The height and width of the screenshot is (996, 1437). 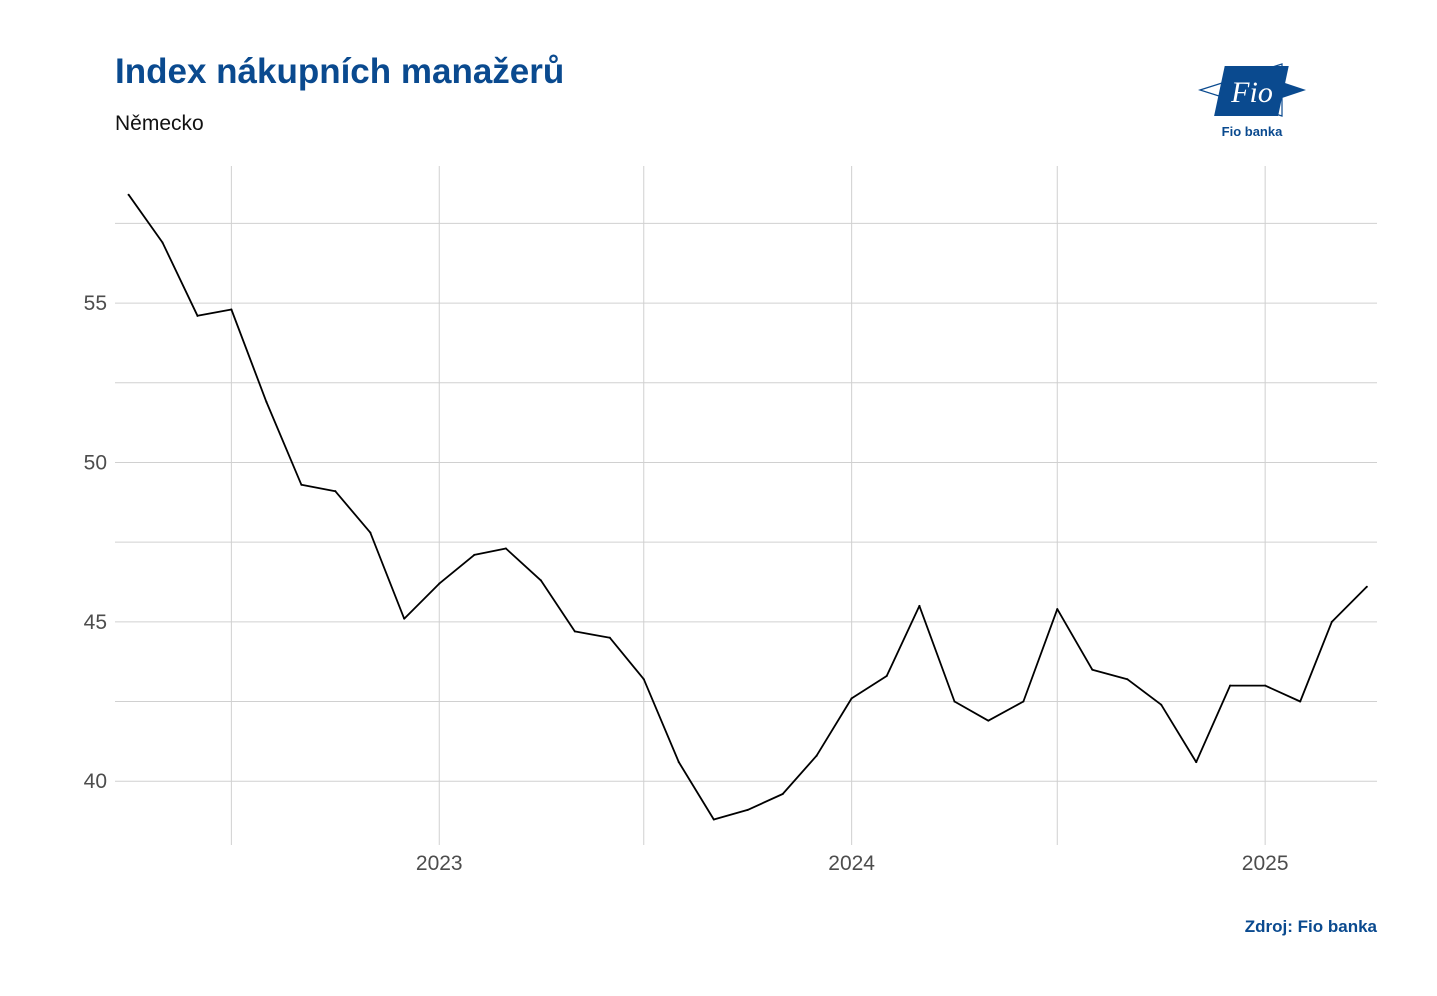 What do you see at coordinates (1252, 131) in the screenshot?
I see `logo-label: Fio banka` at bounding box center [1252, 131].